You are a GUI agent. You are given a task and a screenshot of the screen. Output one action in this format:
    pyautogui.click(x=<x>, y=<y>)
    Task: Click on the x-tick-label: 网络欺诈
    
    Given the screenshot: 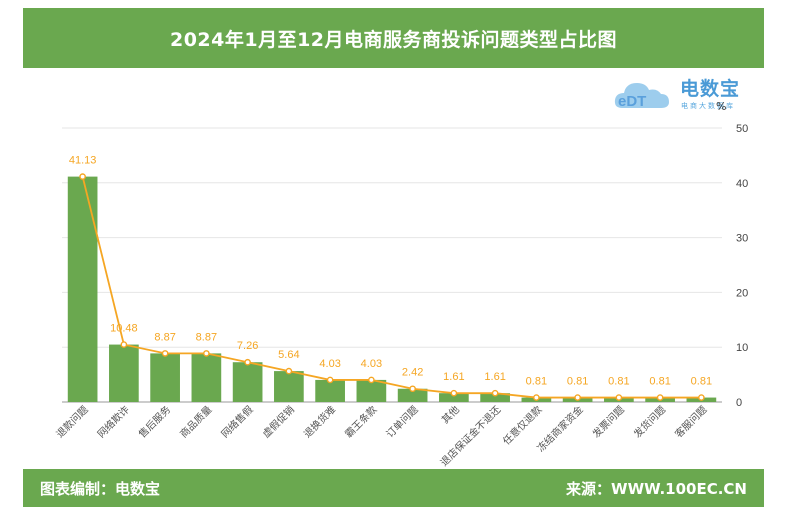 What is the action you would take?
    pyautogui.click(x=113, y=421)
    